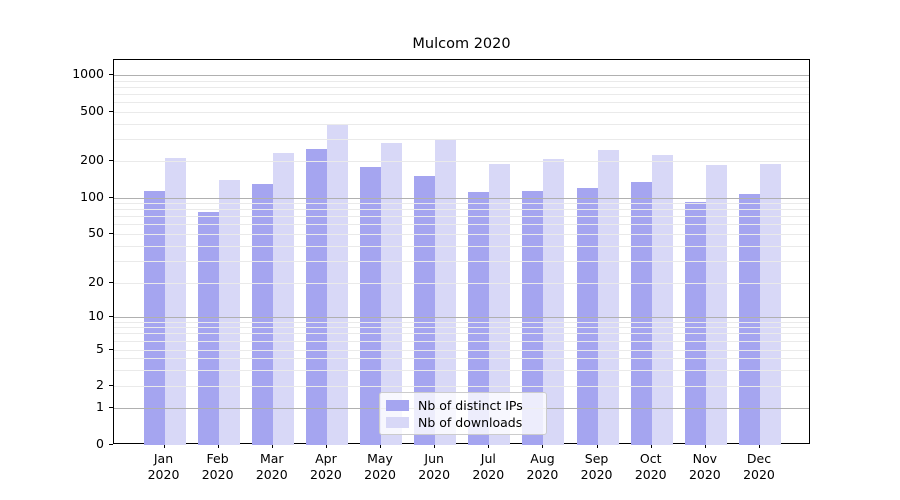 This screenshot has height=500, width=900. What do you see at coordinates (749, 319) in the screenshot?
I see `bar-ips-dec` at bounding box center [749, 319].